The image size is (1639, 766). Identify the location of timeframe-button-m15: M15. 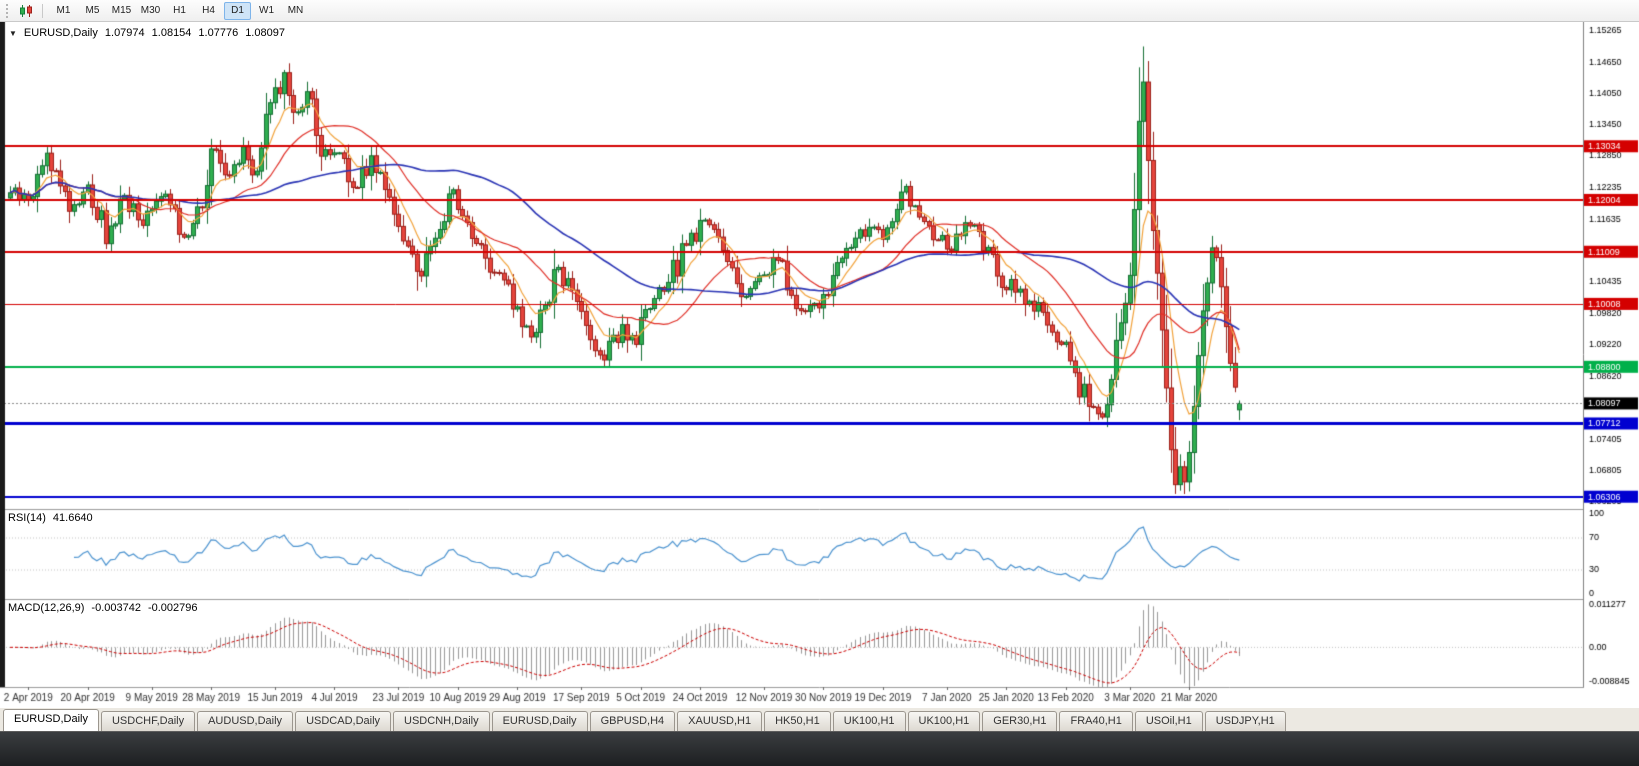
(121, 11).